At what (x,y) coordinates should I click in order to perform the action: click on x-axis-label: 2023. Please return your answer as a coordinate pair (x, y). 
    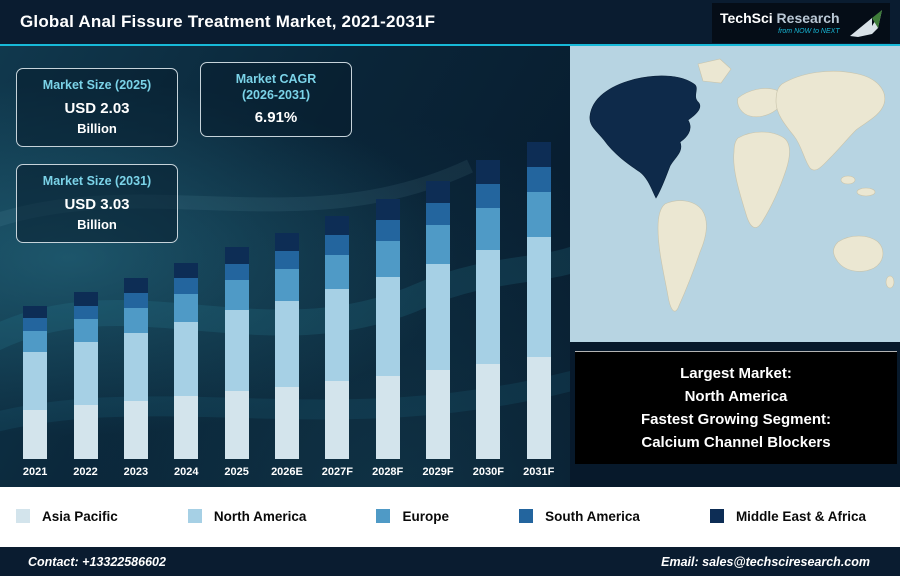
    Looking at the image, I should click on (136, 472).